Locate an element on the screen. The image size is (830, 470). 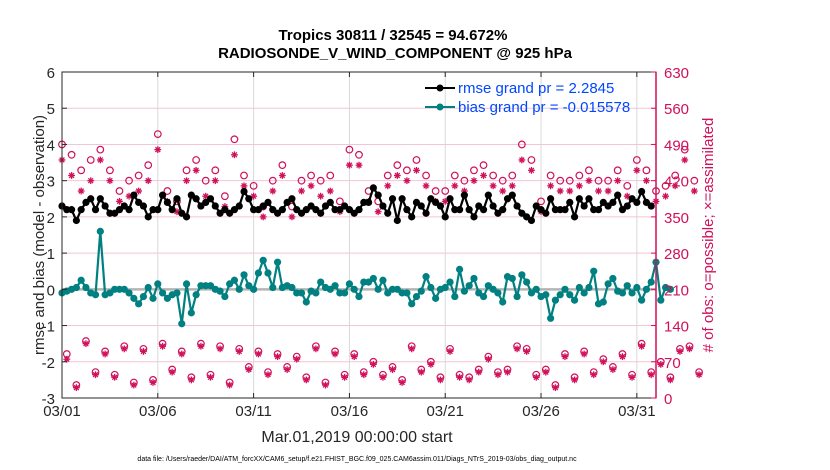
y2-tick-label: 0 is located at coordinates (668, 399).